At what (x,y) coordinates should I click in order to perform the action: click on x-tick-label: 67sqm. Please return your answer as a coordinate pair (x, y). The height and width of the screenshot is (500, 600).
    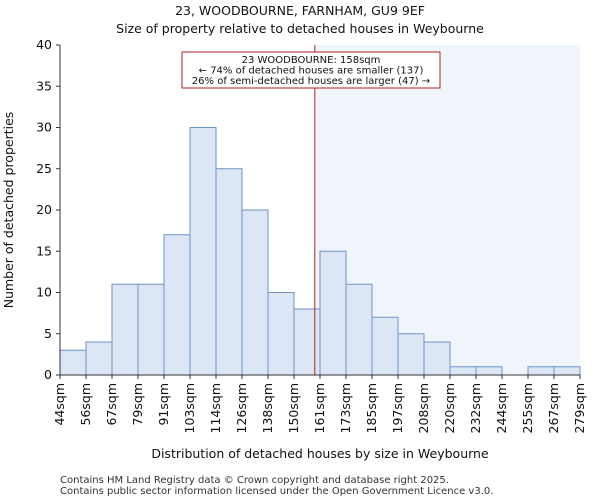
    Looking at the image, I should click on (111, 404).